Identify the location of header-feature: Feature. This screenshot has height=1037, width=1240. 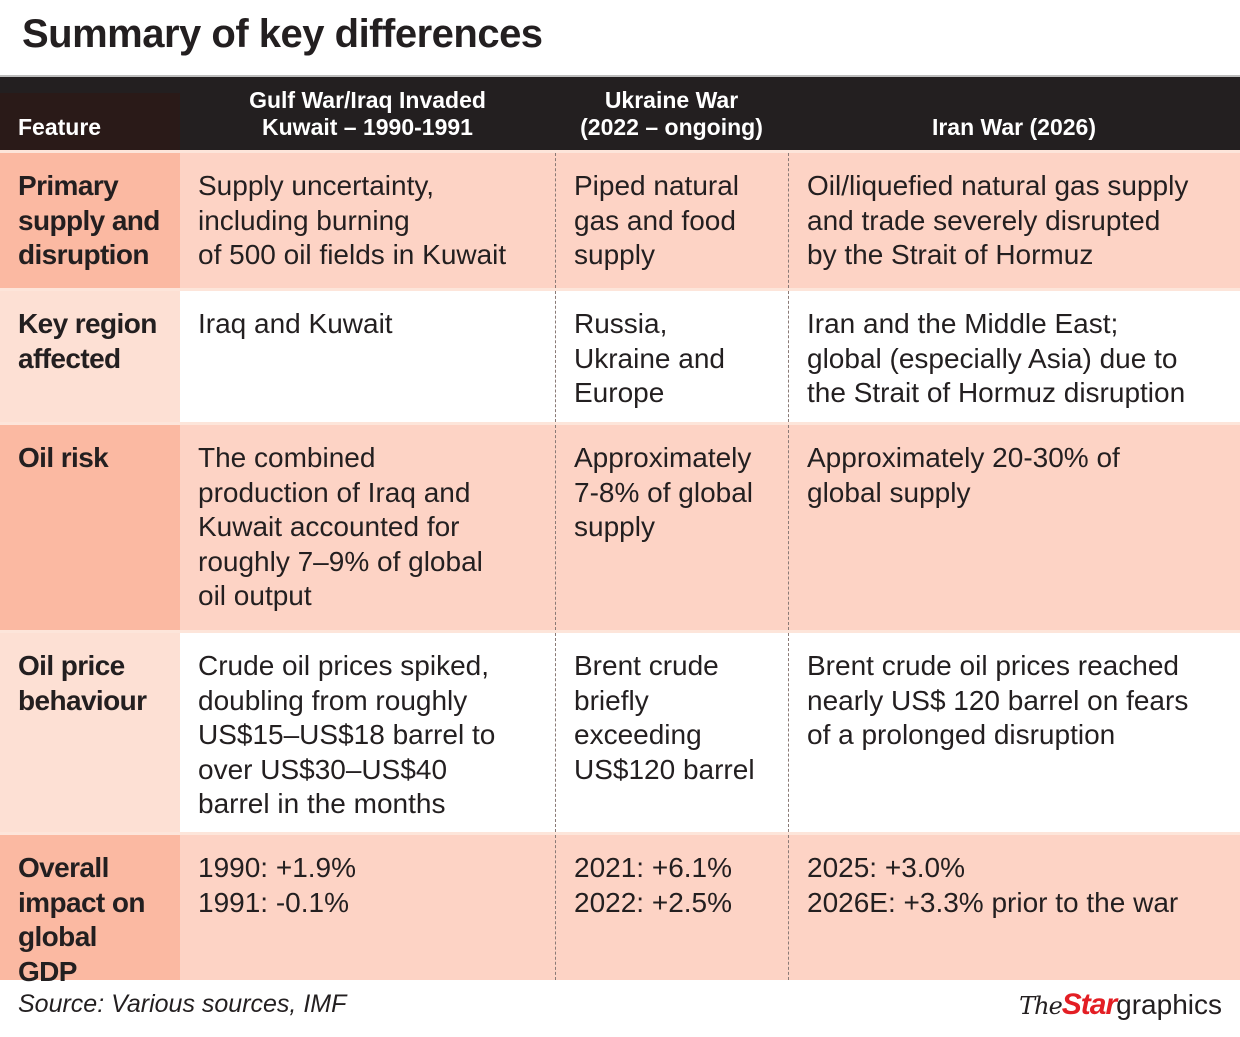
(90, 121).